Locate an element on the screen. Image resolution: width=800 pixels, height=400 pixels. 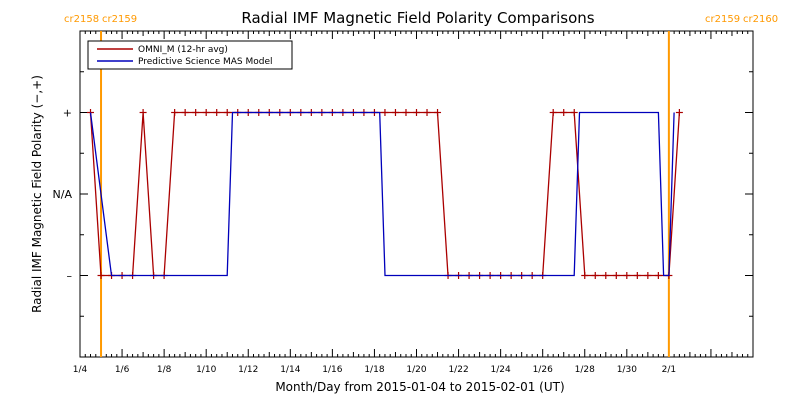
x-tick-label: 1/28 is located at coordinates (585, 370).